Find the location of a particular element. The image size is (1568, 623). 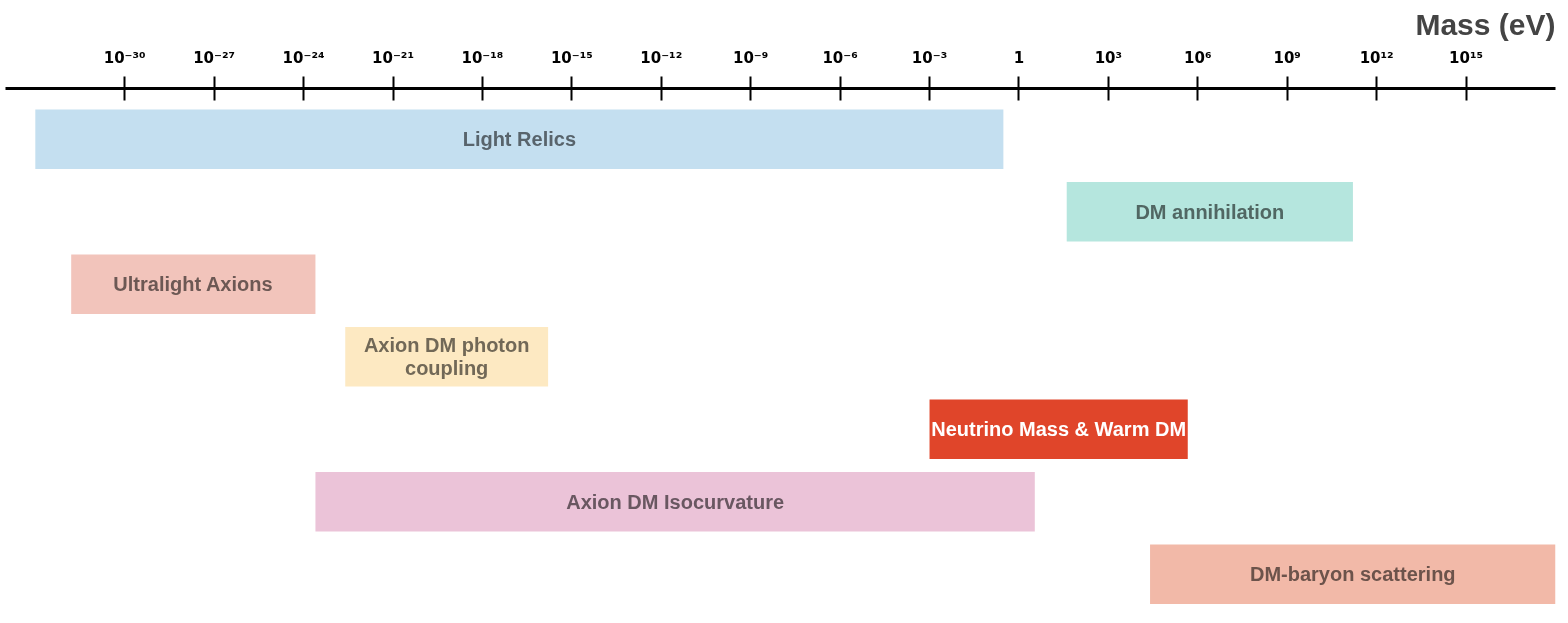

x-tick-label: 10⁻³⁰ is located at coordinates (124, 57).